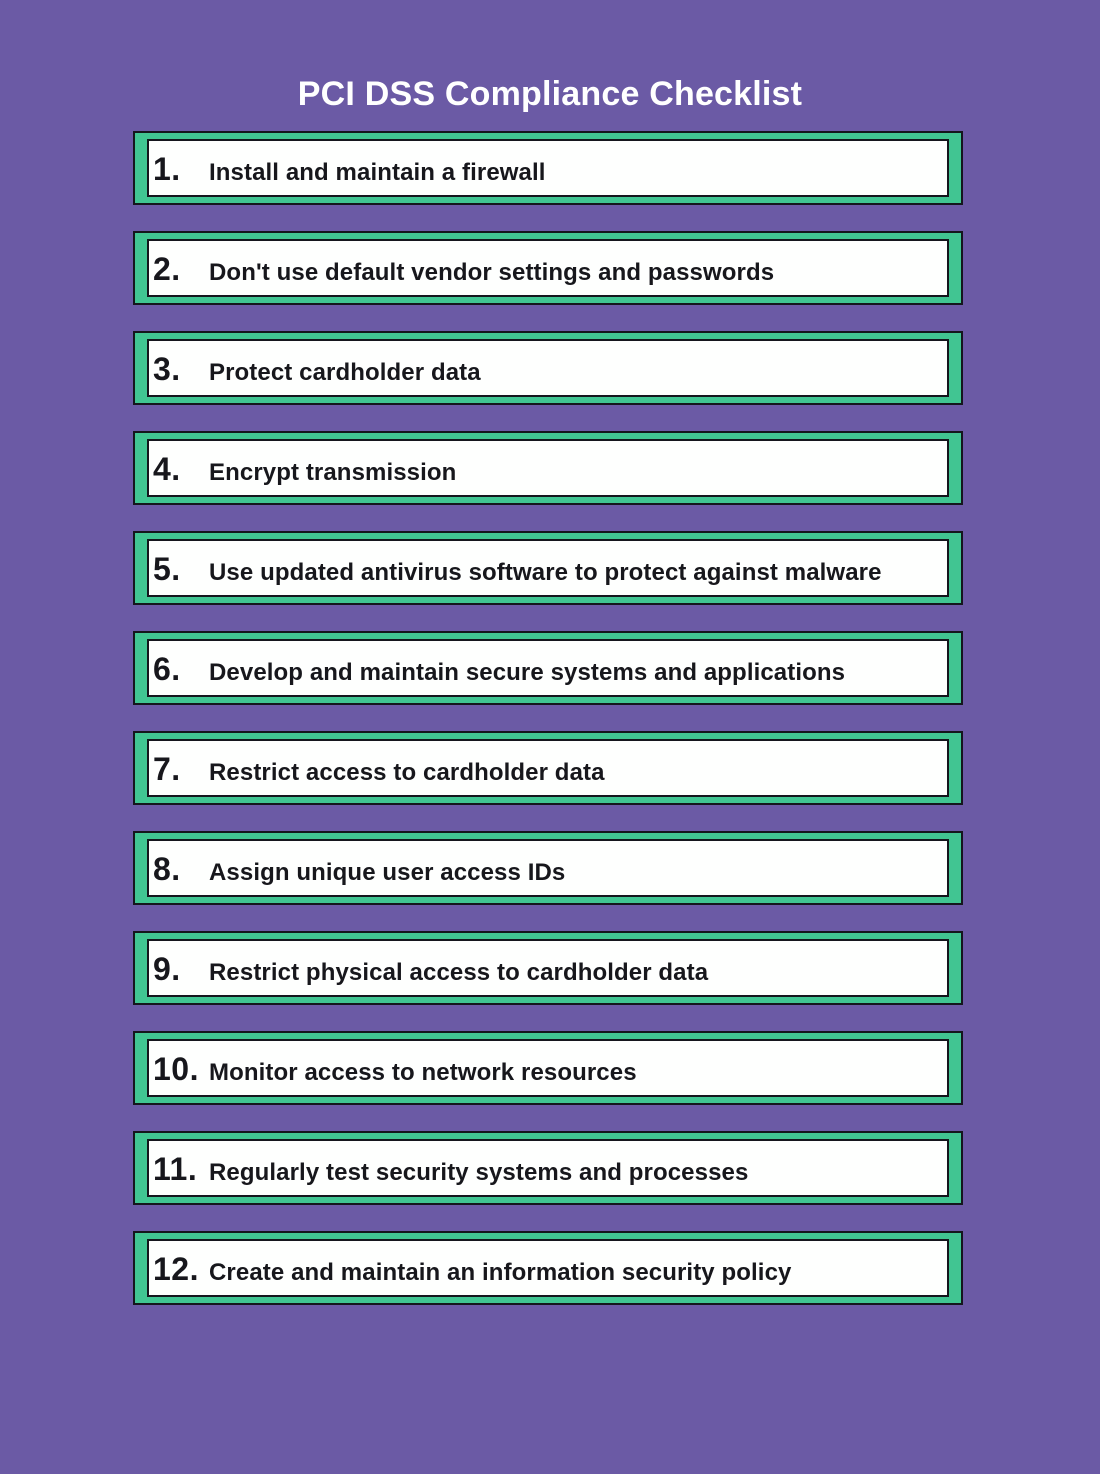  What do you see at coordinates (345, 372) in the screenshot?
I see `item-label: Protect cardholder data` at bounding box center [345, 372].